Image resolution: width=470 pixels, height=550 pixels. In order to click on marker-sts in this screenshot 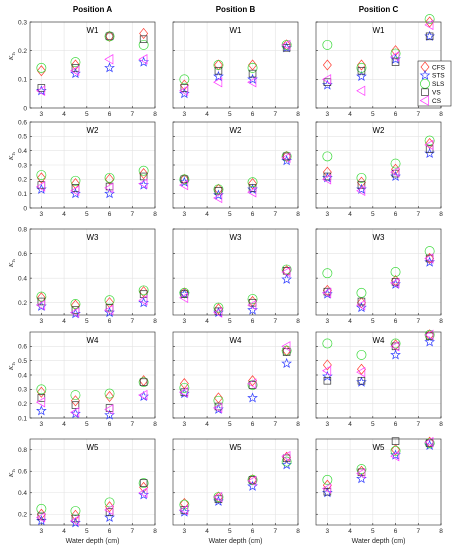, I will do `click(429, 341)`.